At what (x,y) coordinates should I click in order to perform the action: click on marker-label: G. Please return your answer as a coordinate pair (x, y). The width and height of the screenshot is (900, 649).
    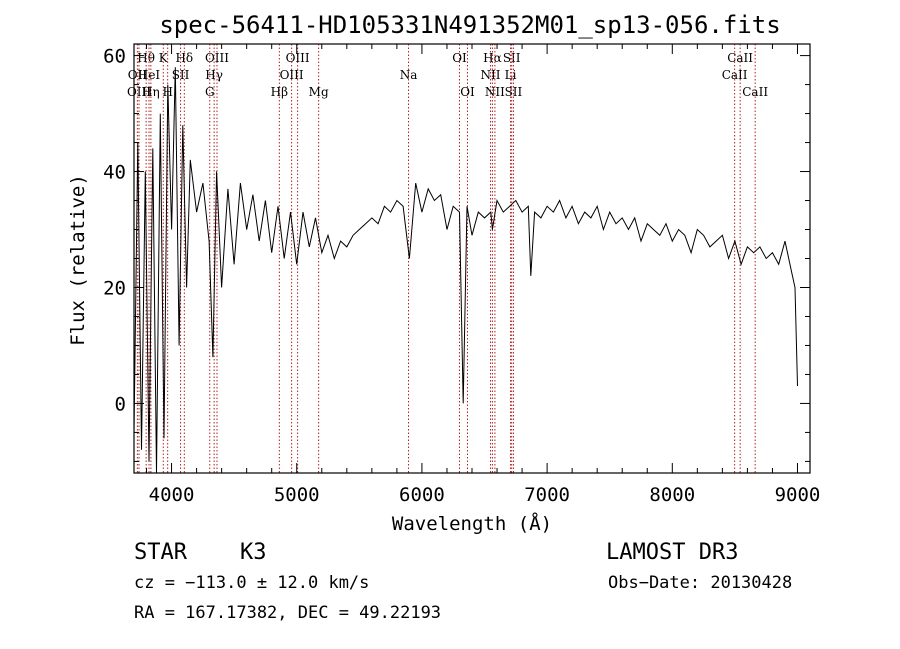
    Looking at the image, I should click on (210, 92).